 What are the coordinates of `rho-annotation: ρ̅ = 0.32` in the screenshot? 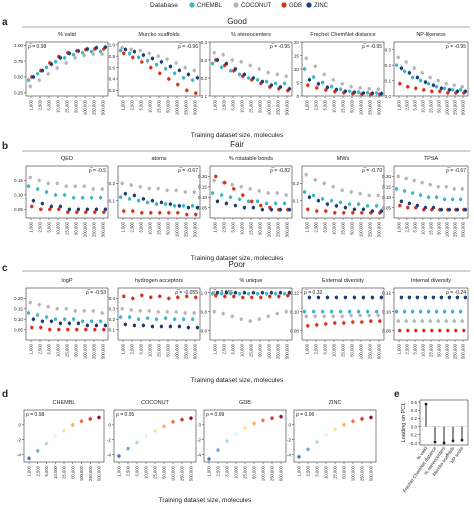 It's located at (313, 292).